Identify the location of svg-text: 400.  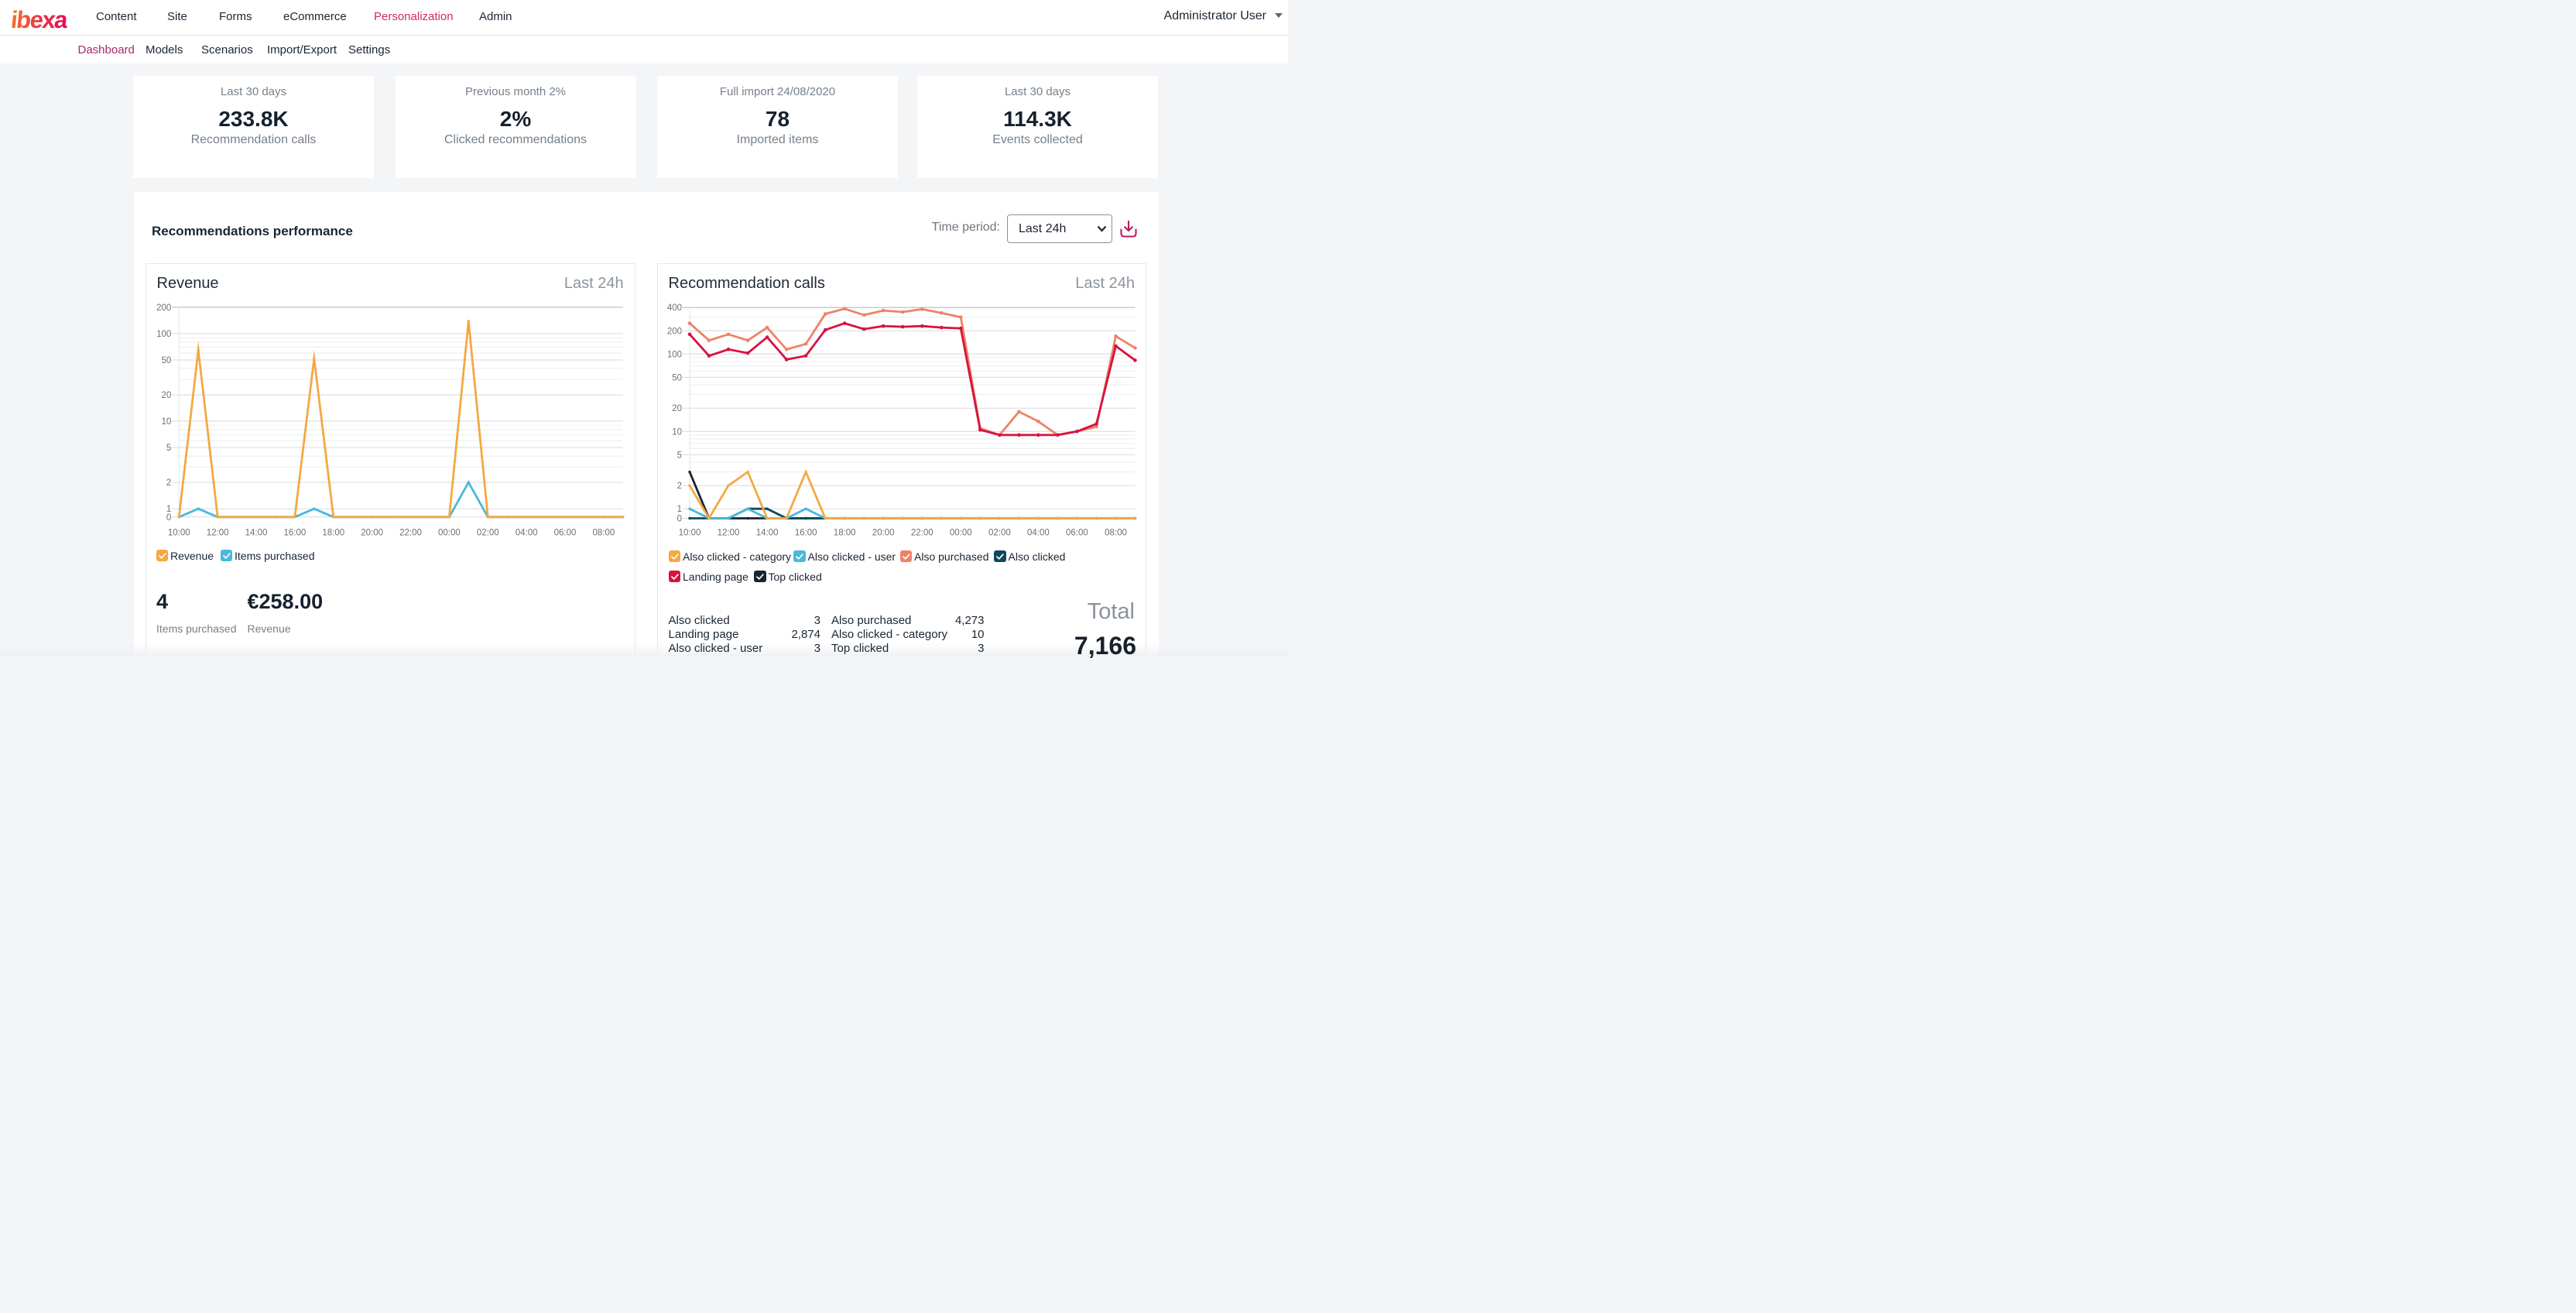
(673, 308).